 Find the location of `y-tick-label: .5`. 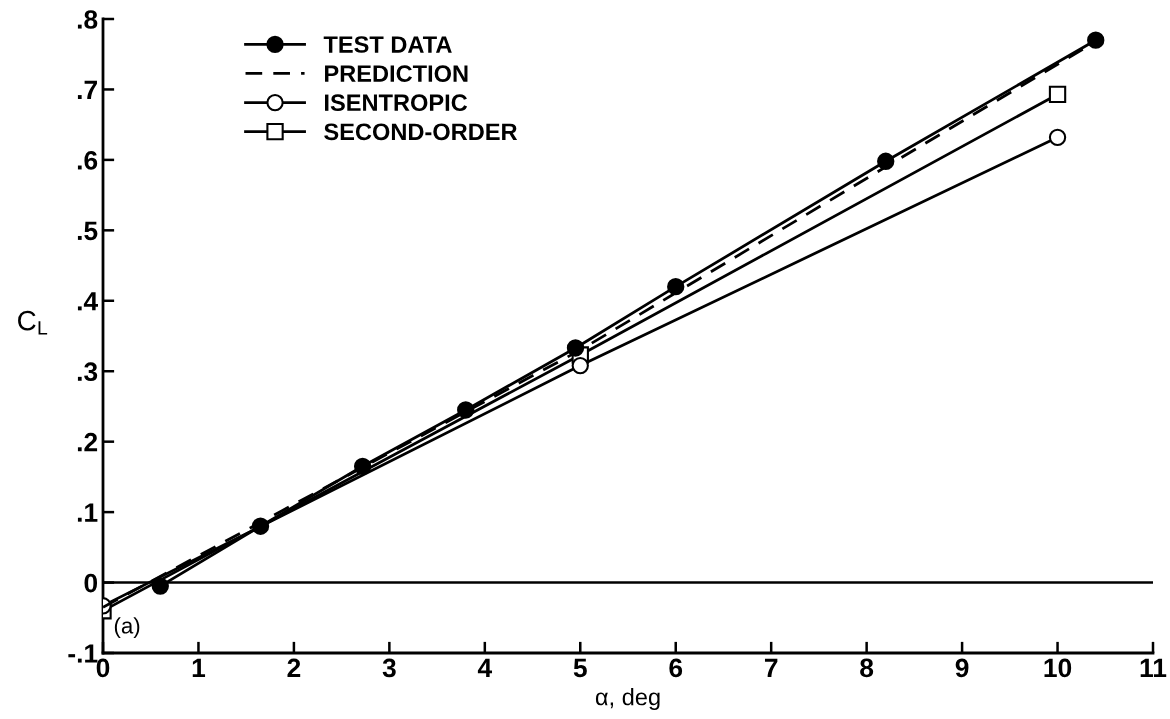

y-tick-label: .5 is located at coordinates (87, 231).